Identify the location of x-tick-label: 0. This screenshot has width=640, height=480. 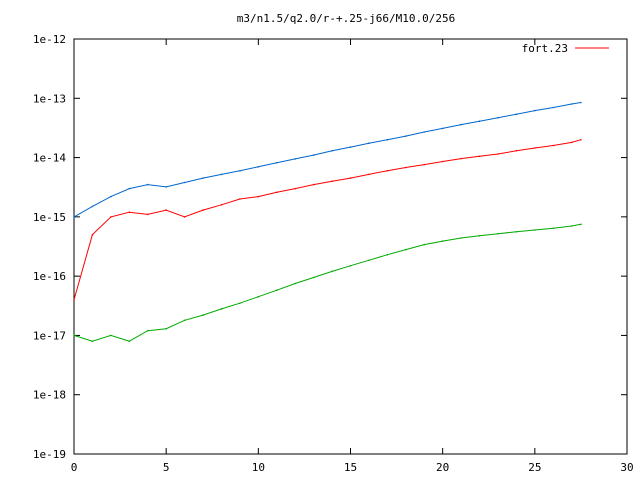
(74, 467).